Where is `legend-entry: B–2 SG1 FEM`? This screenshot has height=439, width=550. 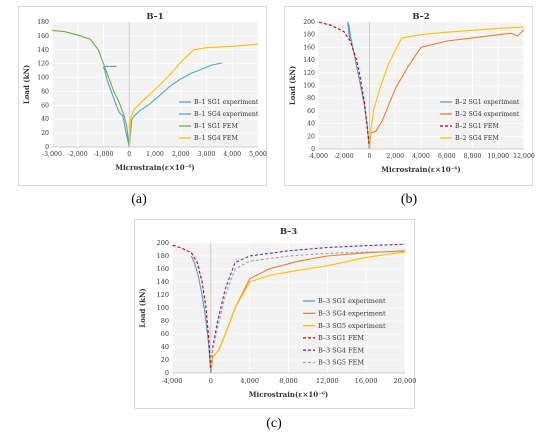
legend-entry: B–2 SG1 FEM is located at coordinates (477, 126).